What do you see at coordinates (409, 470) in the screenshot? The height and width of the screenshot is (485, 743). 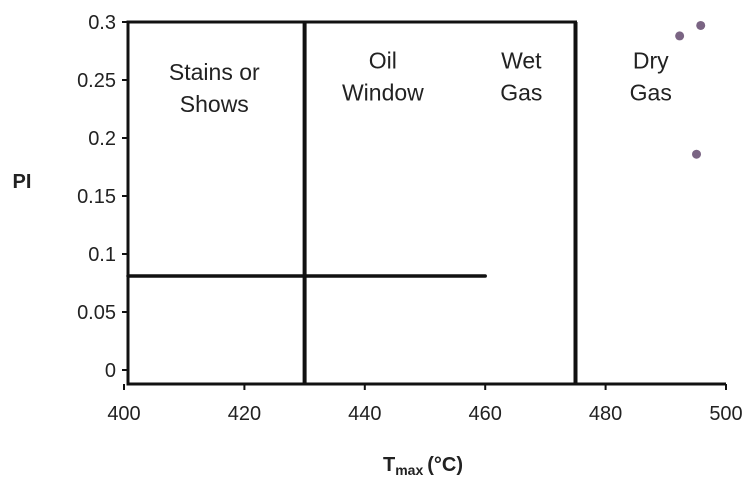 I see `x-axis-title-subscript: max` at bounding box center [409, 470].